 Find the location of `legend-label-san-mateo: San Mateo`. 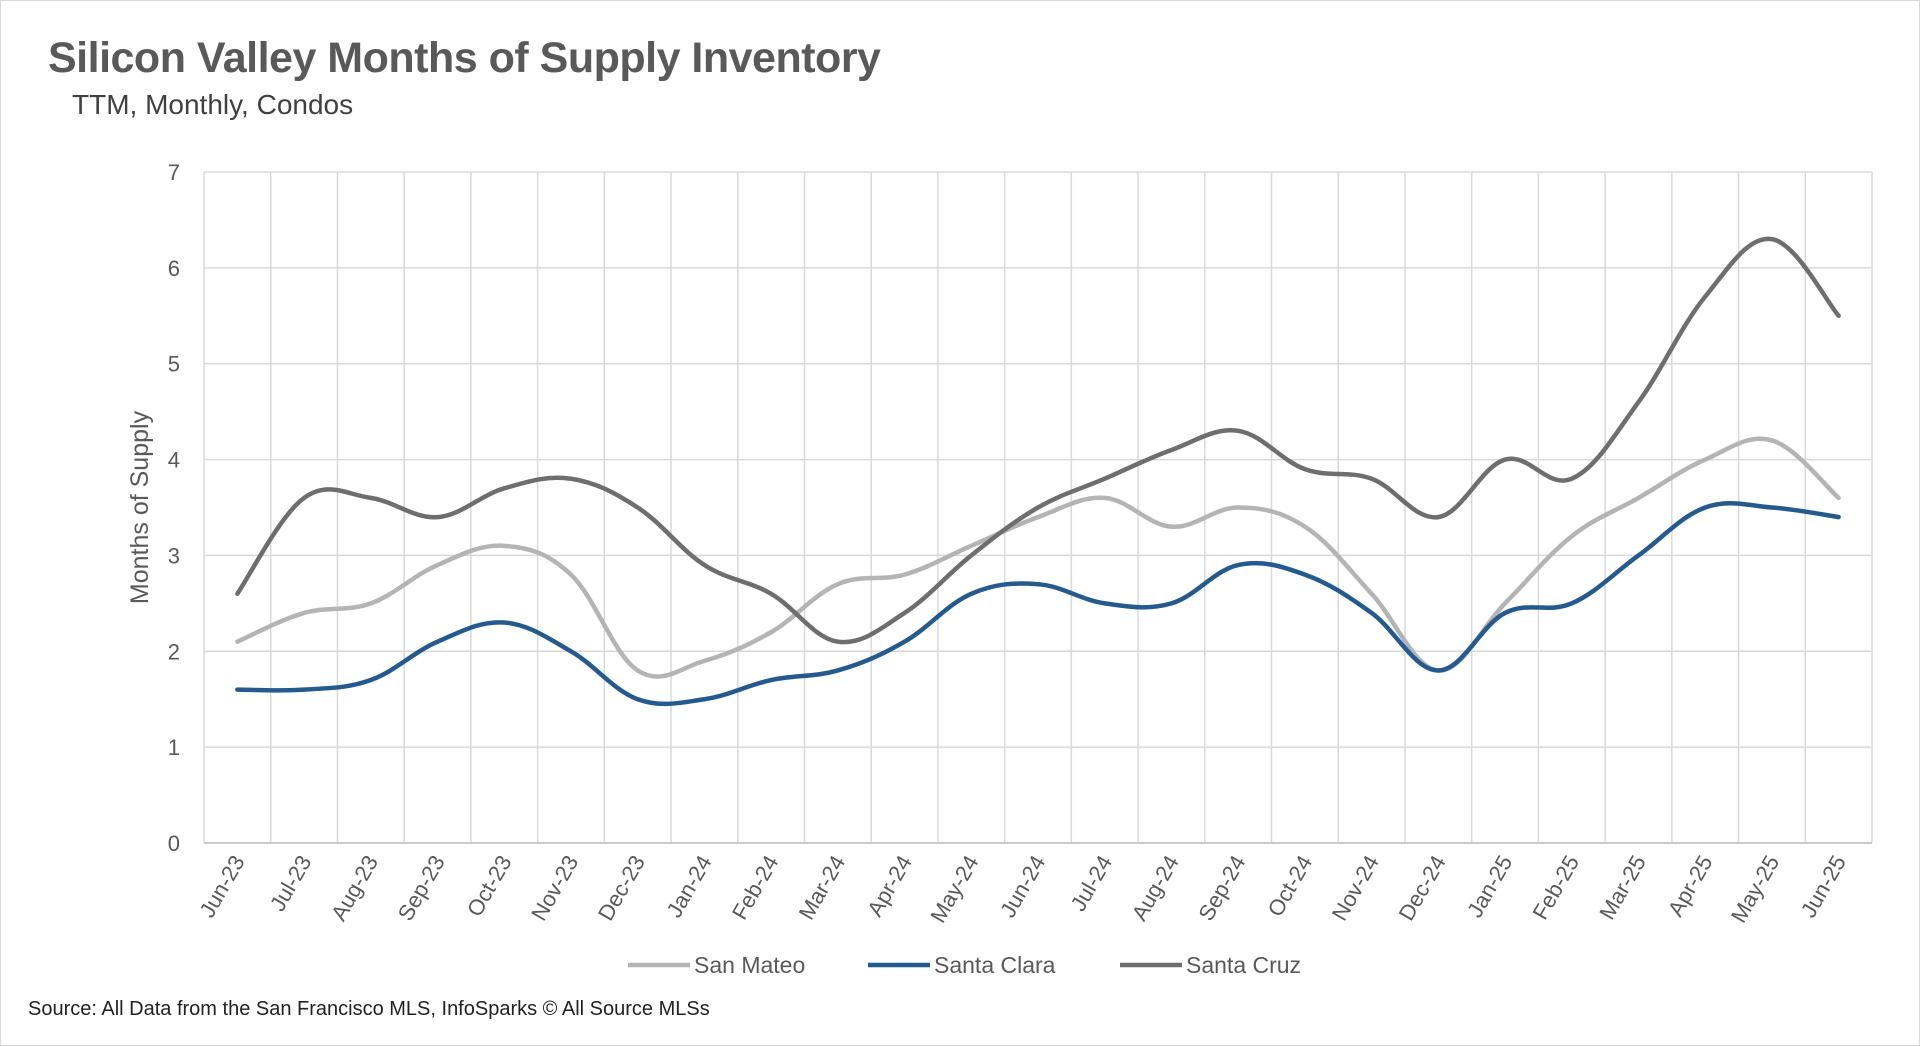

legend-label-san-mateo: San Mateo is located at coordinates (749, 965).